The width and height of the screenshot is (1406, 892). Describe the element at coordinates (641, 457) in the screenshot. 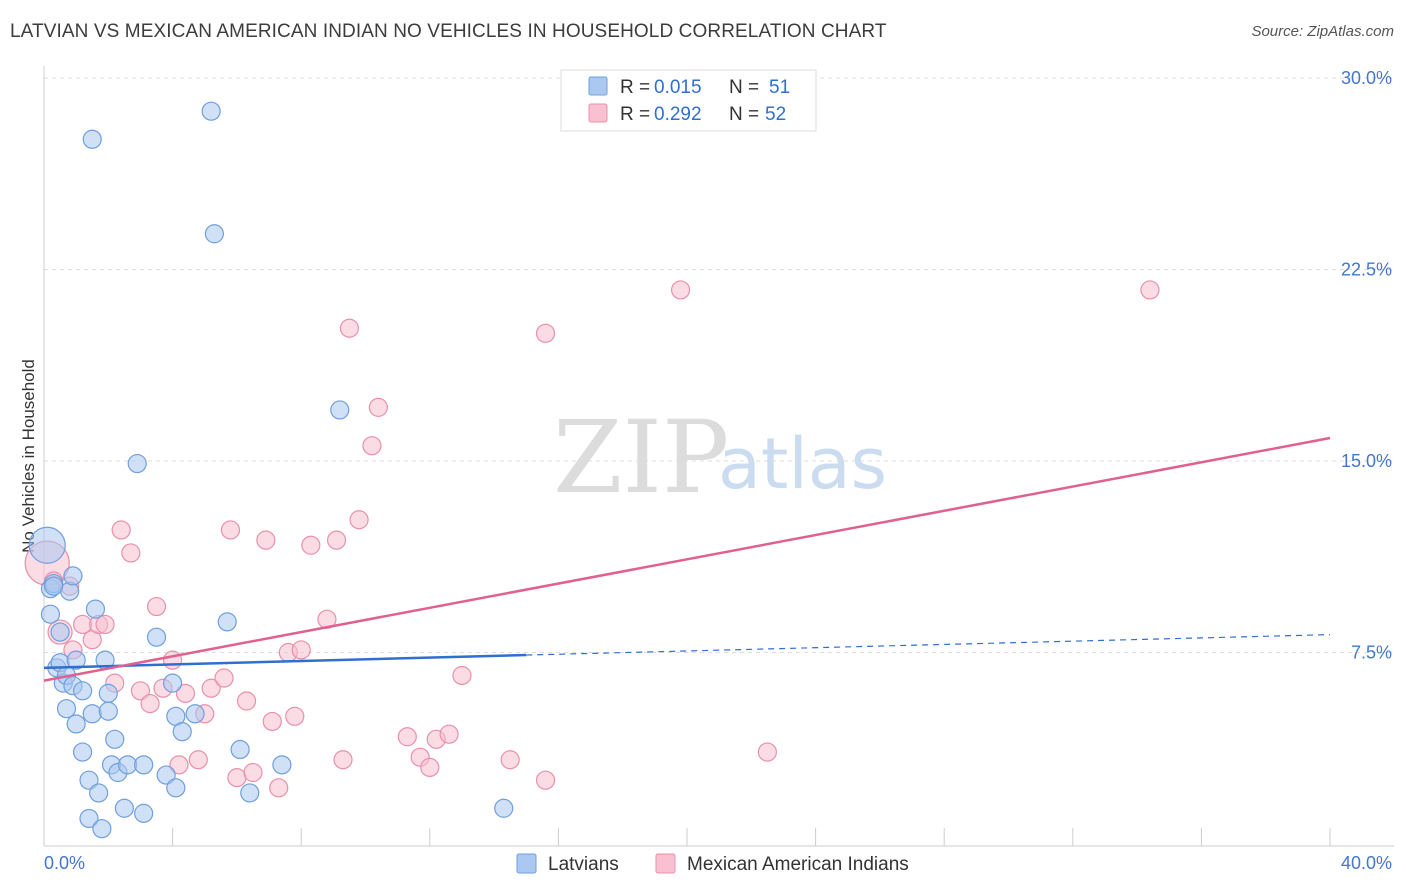

I see `watermark-zip: ZIP` at that location.